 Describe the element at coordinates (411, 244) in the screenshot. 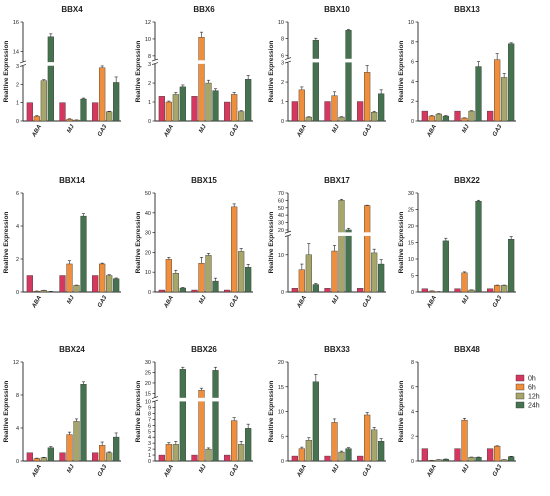

I see `panel-bbx22-y-tick-label: 15` at that location.